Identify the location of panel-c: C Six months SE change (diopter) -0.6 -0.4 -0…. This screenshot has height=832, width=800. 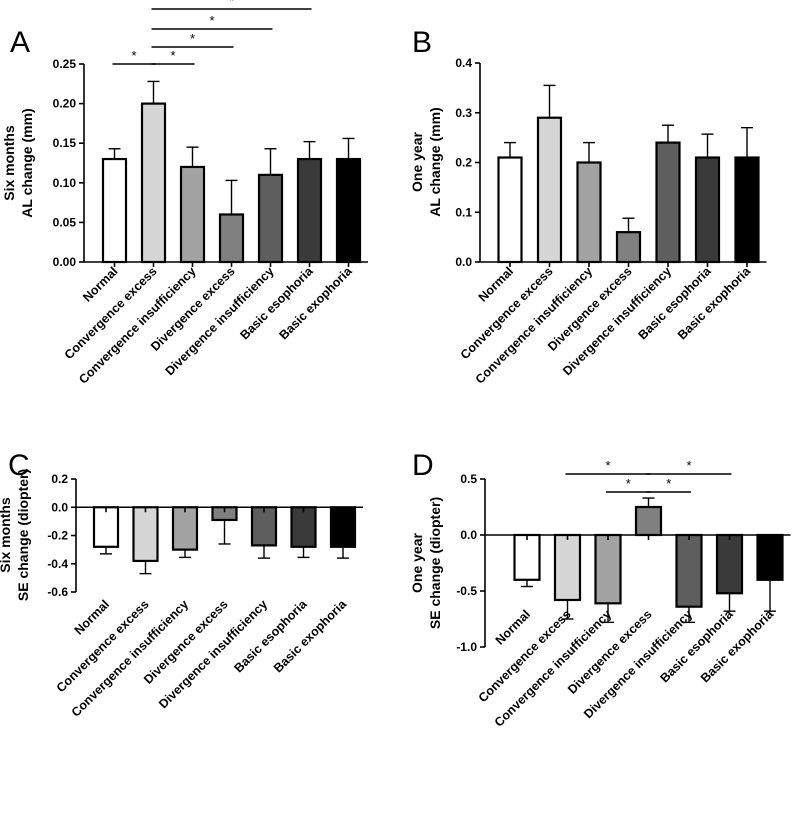
(181, 584).